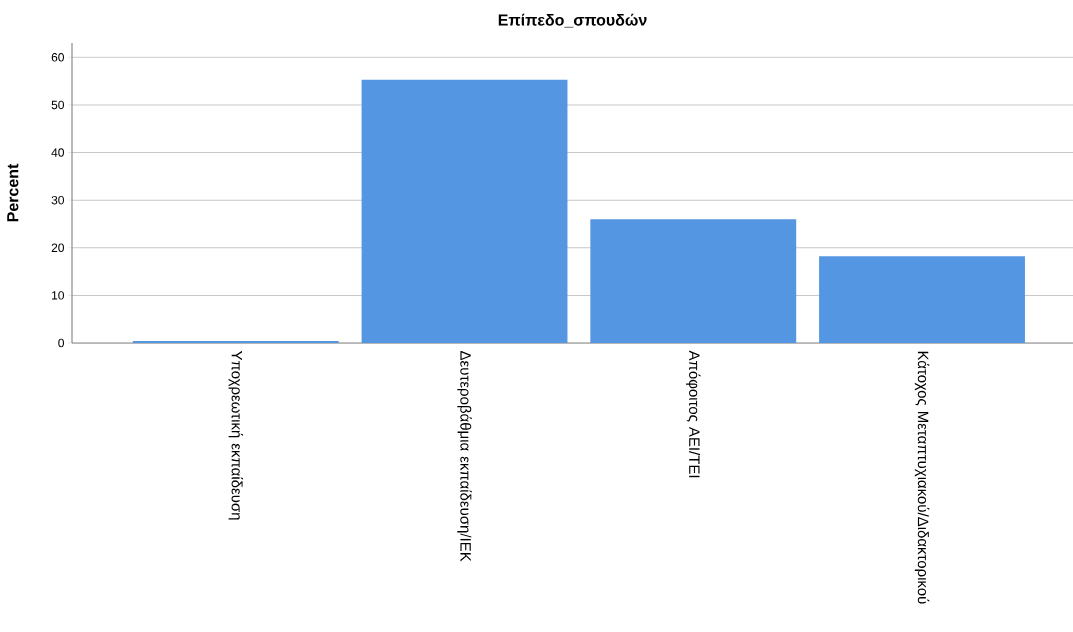 Image resolution: width=1073 pixels, height=632 pixels. What do you see at coordinates (61, 343) in the screenshot?
I see `y-tick-label: 0` at bounding box center [61, 343].